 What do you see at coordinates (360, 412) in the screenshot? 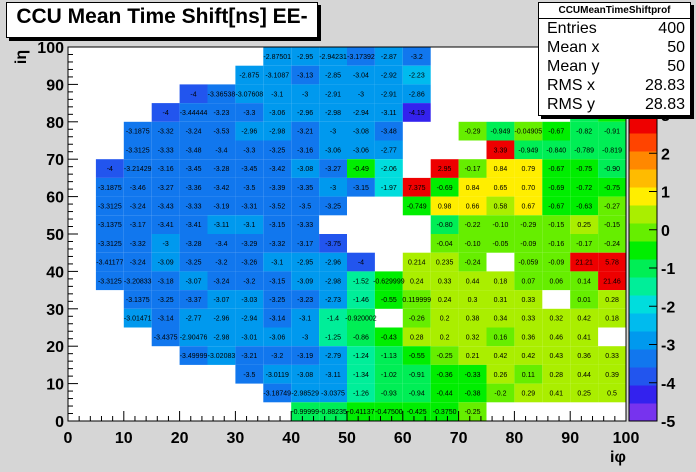
I see `cell-value-label: -0.41137` at bounding box center [360, 412].